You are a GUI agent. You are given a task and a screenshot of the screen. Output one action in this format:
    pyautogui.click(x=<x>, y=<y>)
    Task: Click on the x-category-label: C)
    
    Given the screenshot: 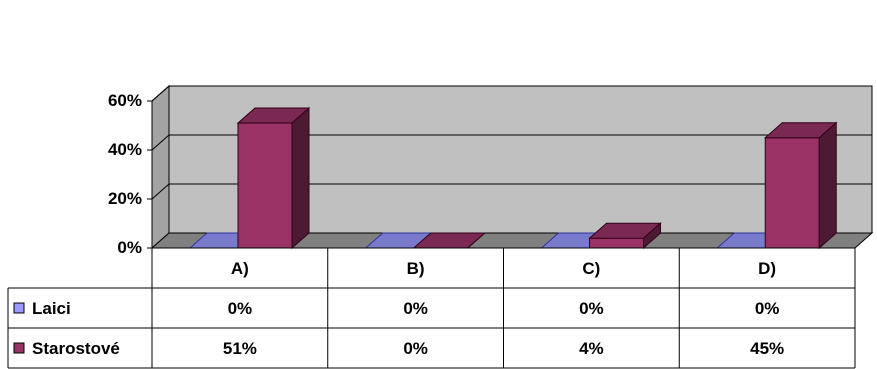 What is the action you would take?
    pyautogui.click(x=591, y=268)
    